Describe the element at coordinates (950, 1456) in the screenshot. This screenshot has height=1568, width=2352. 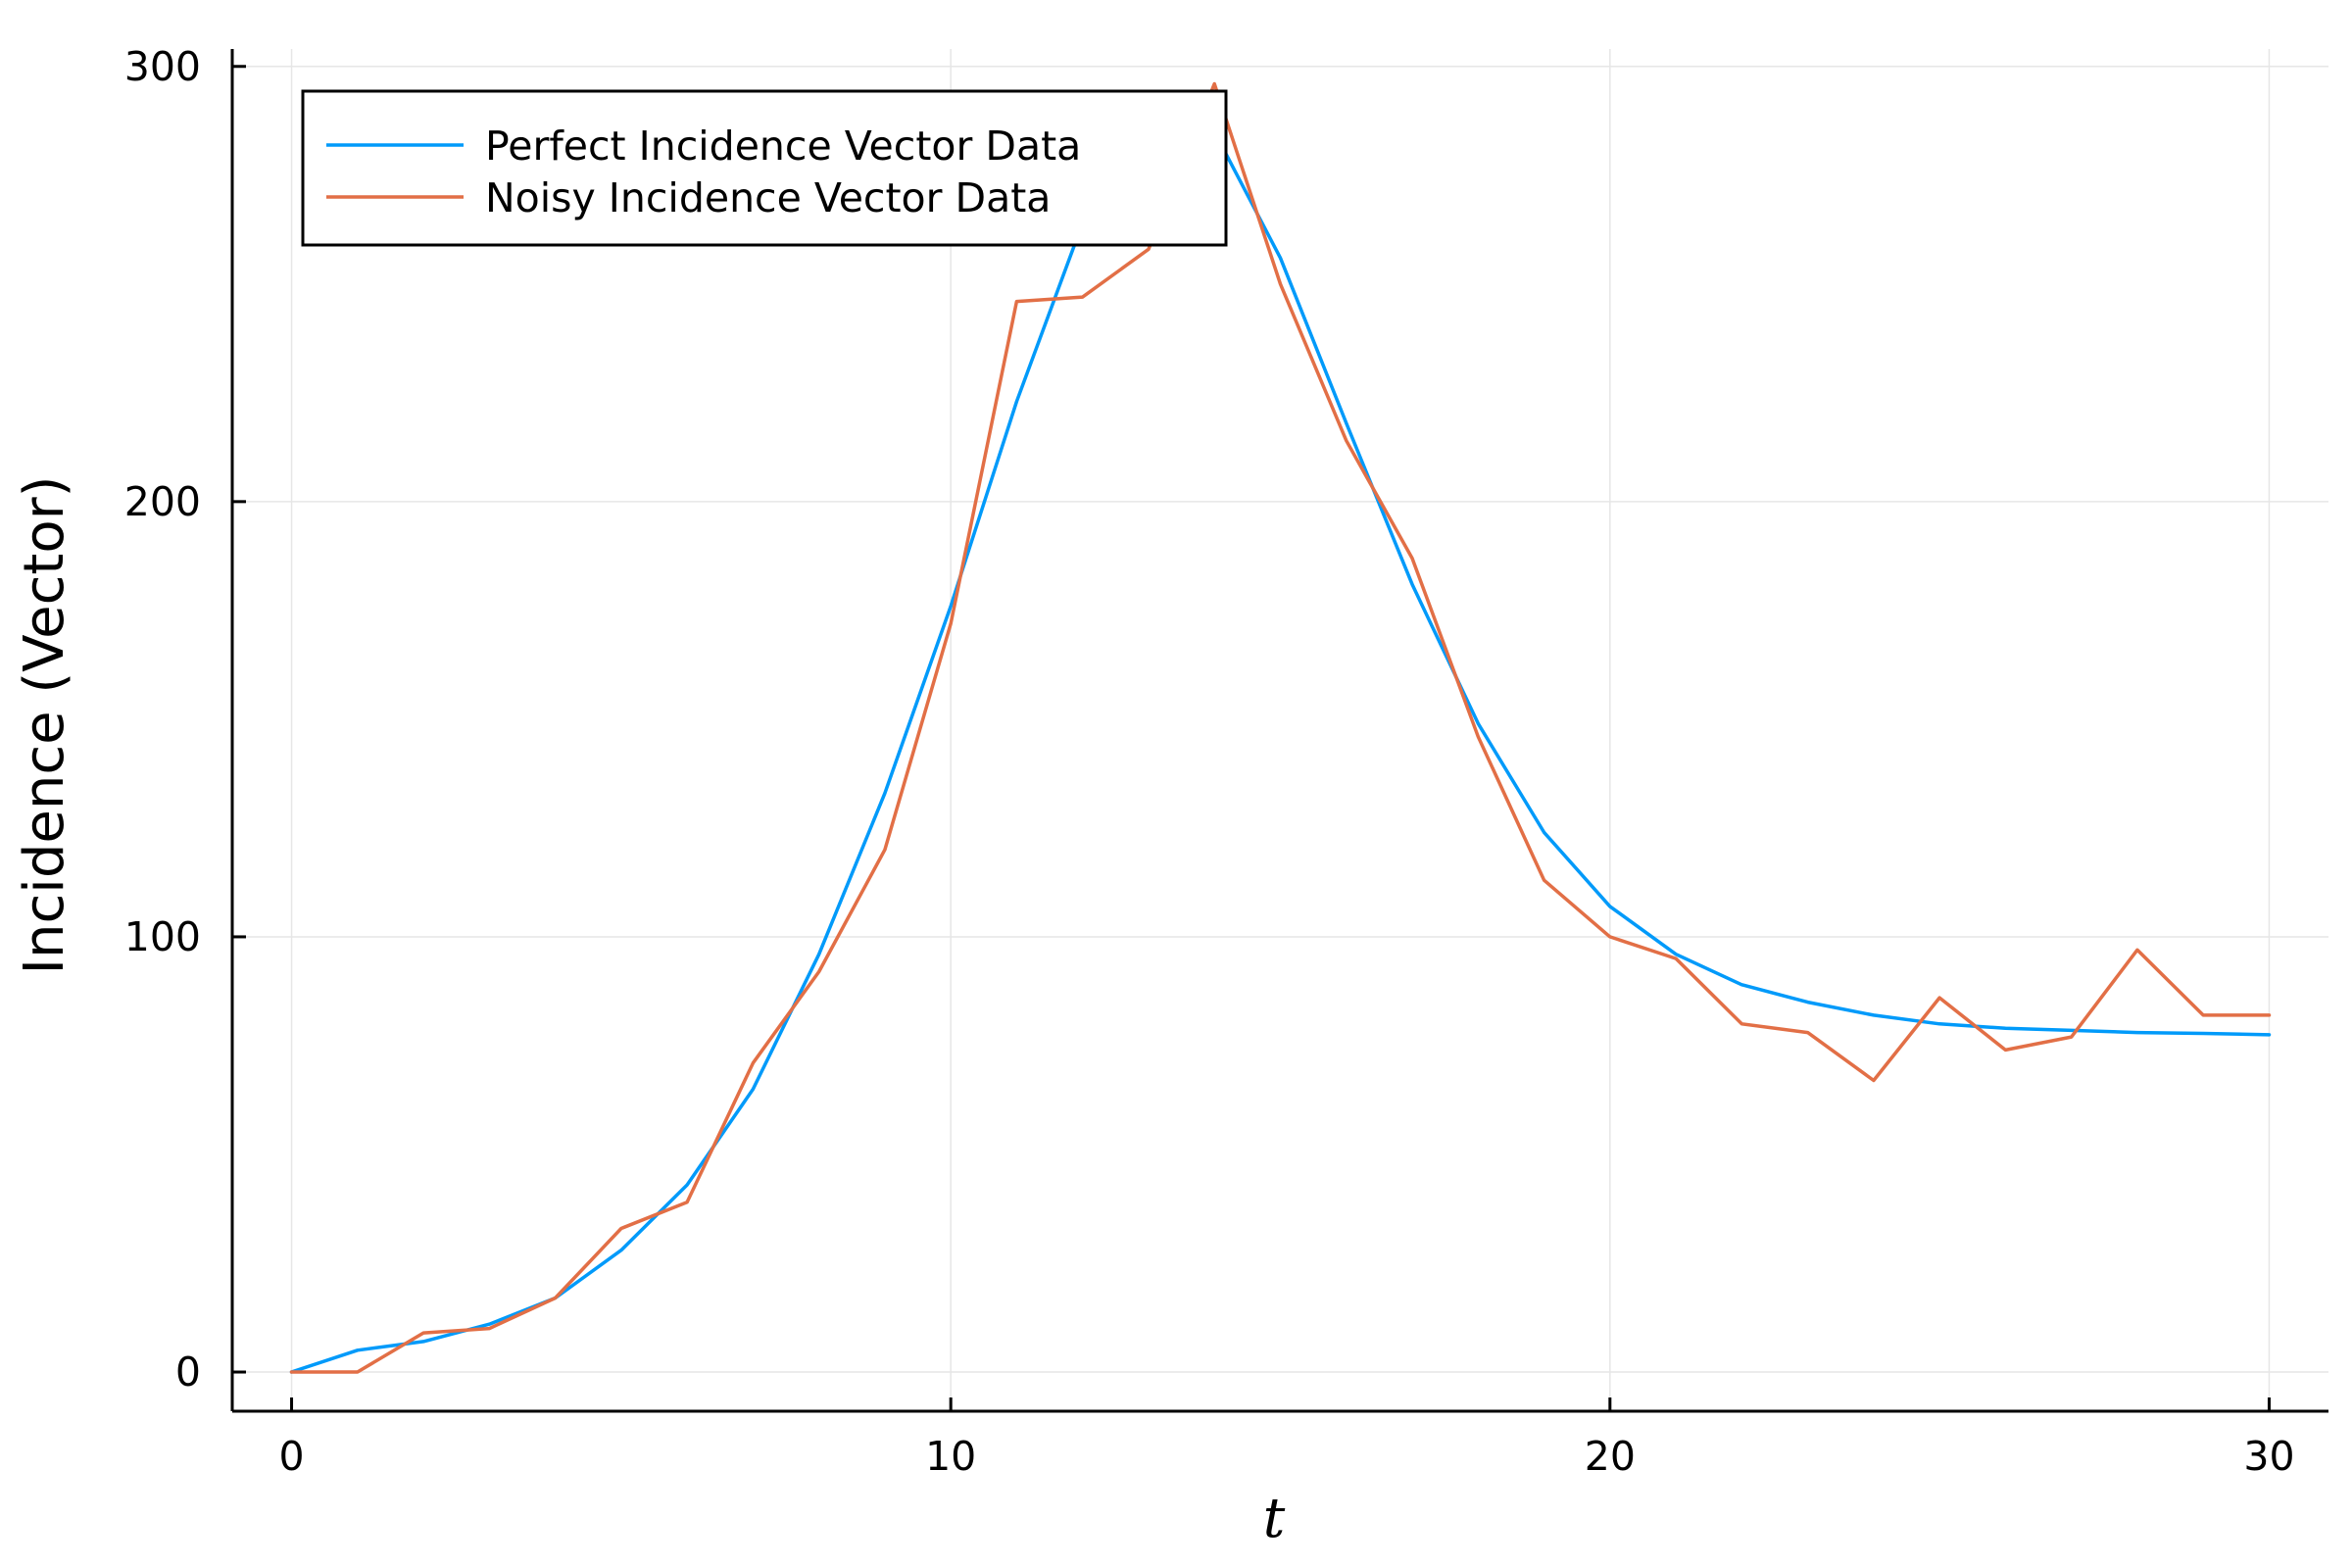
I see `x-tick-label-10: 10` at that location.